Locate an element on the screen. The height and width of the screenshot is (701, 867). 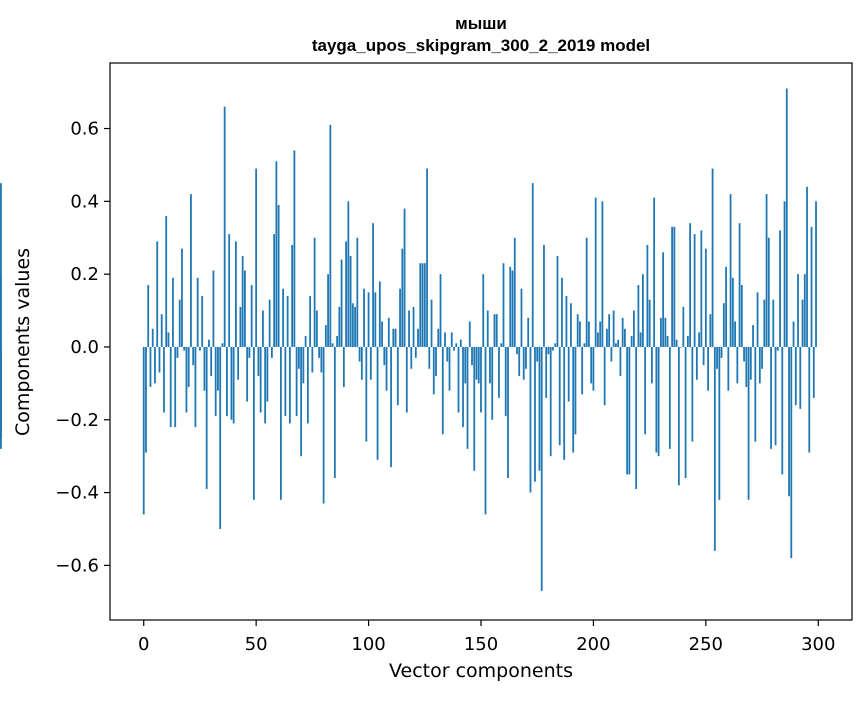
x-tick-label: 50 is located at coordinates (256, 644).